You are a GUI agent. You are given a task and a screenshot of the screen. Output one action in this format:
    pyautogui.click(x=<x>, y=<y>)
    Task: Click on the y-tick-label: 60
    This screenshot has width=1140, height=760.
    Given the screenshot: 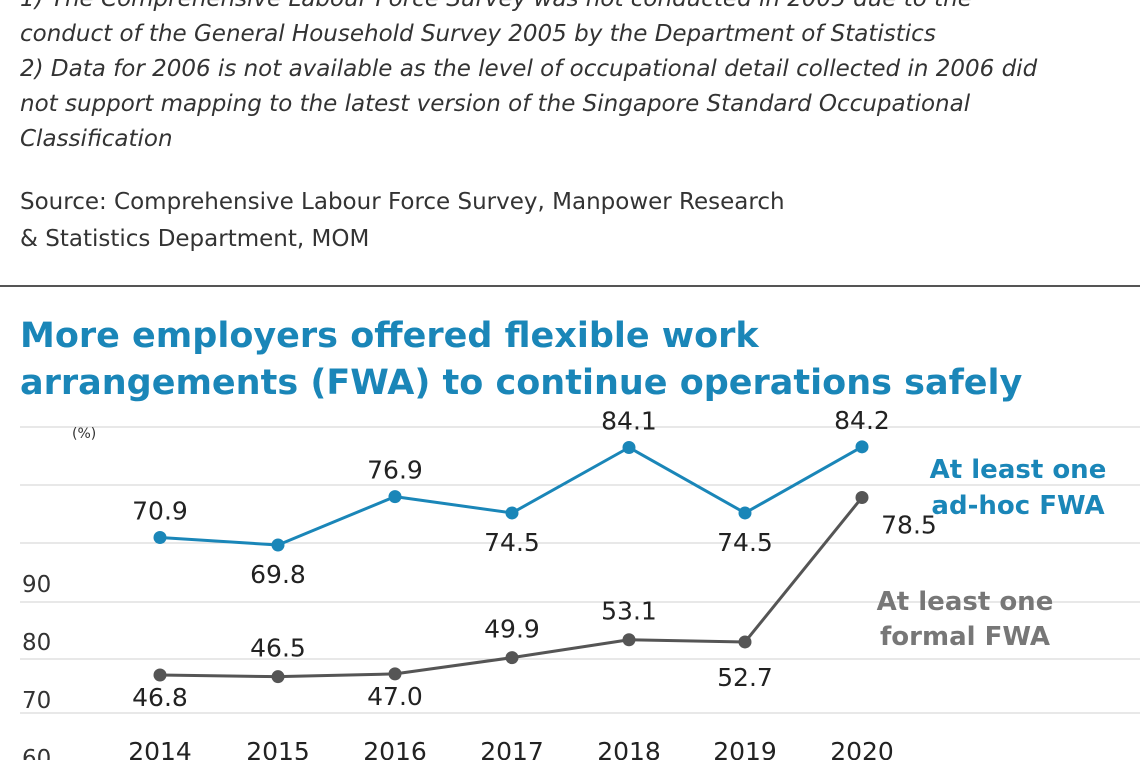 What is the action you would take?
    pyautogui.click(x=36, y=753)
    